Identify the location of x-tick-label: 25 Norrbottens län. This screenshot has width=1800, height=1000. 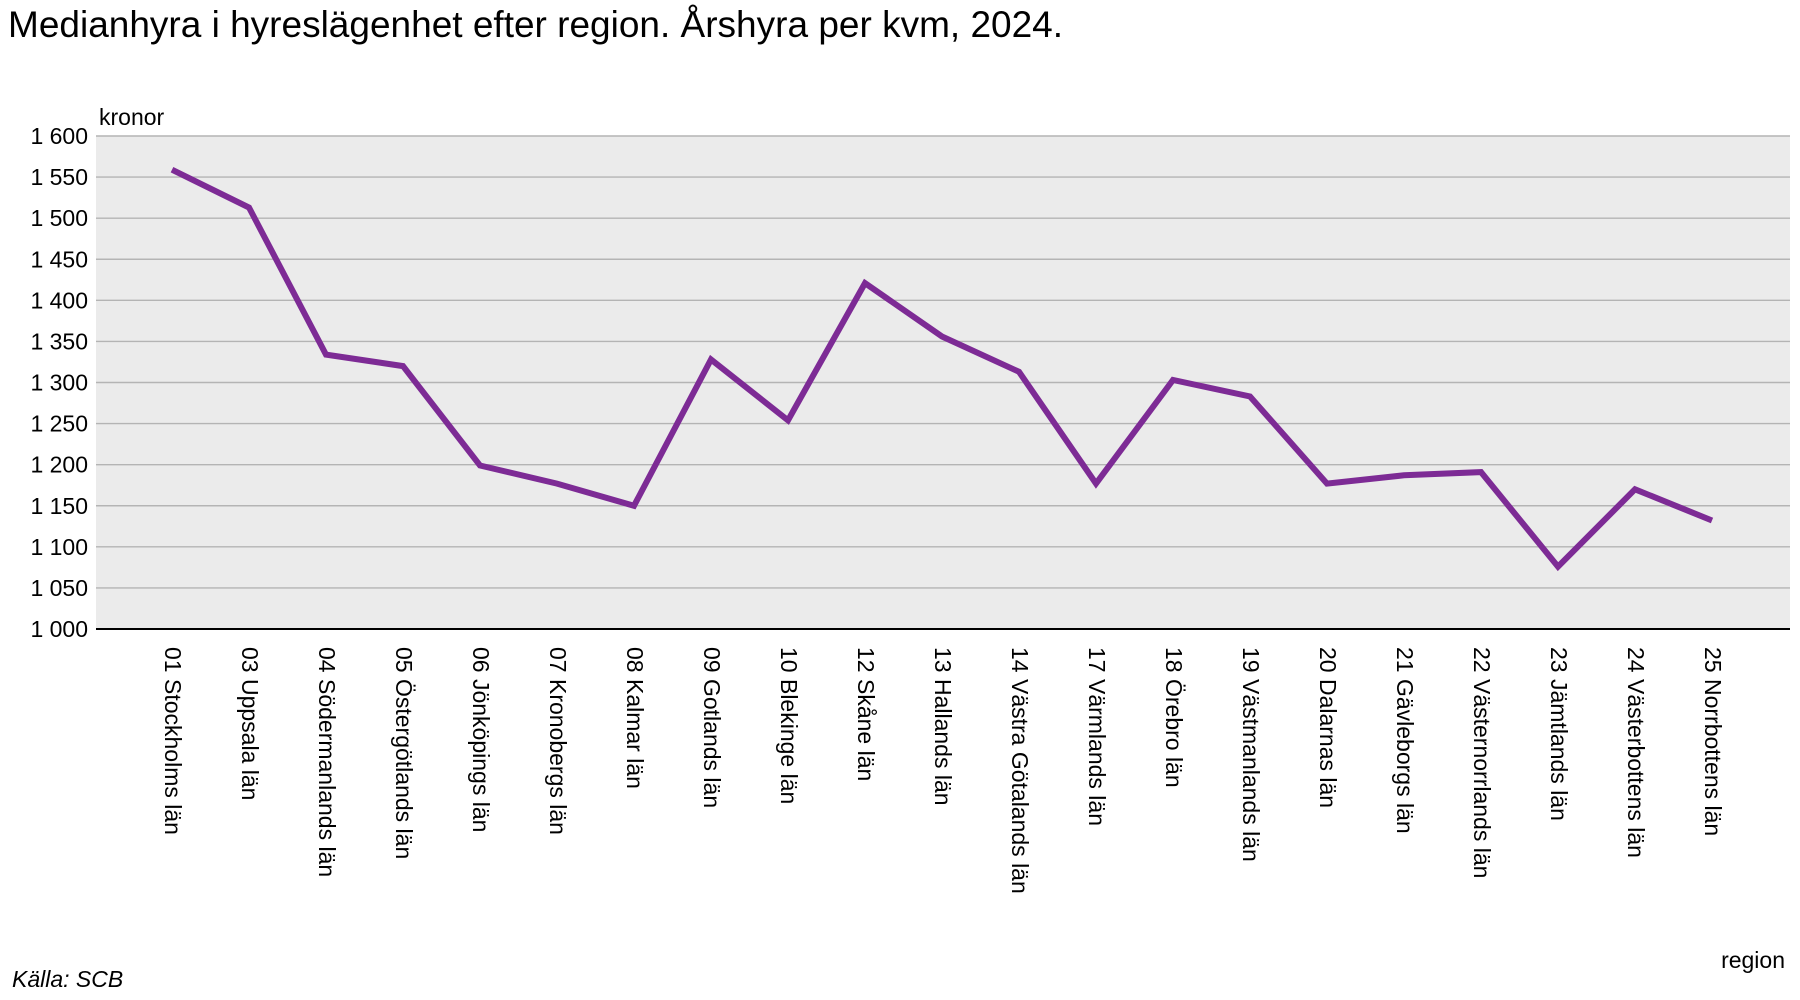
(1713, 741).